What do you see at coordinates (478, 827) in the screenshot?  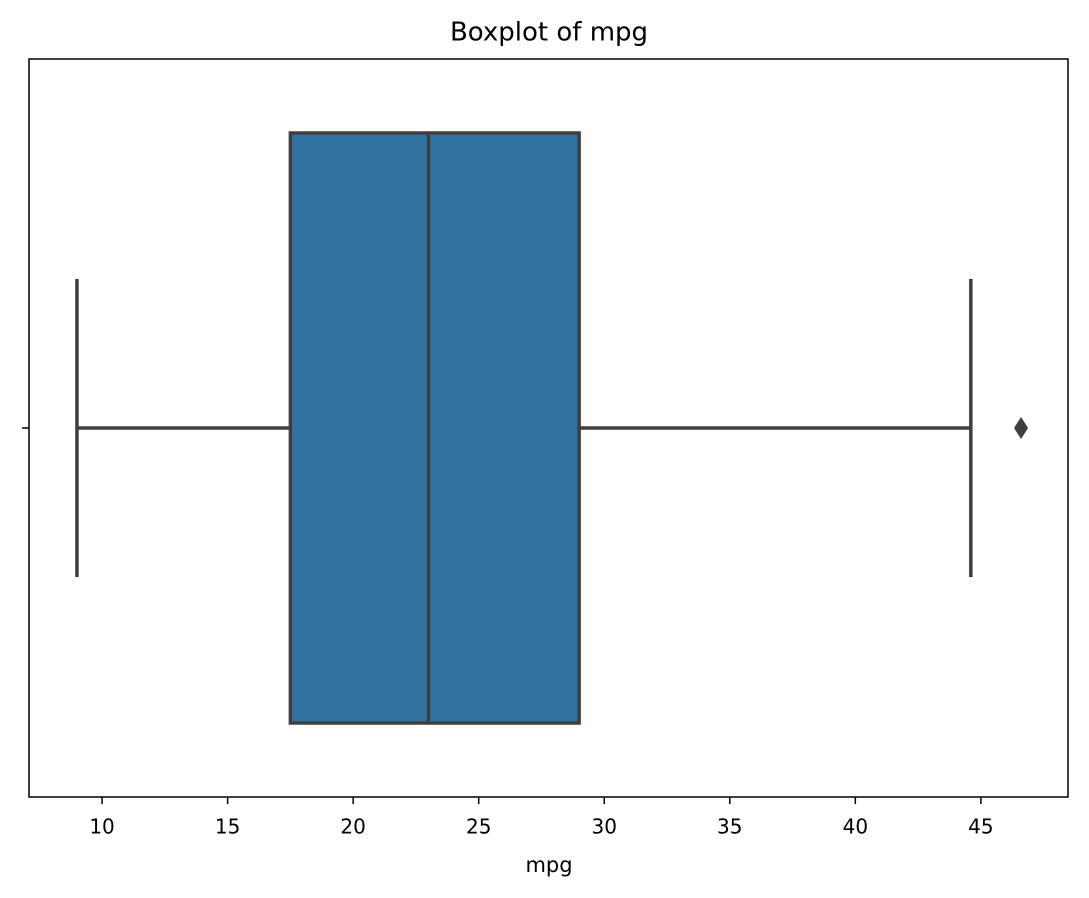 I see `x-tick-label: 25` at bounding box center [478, 827].